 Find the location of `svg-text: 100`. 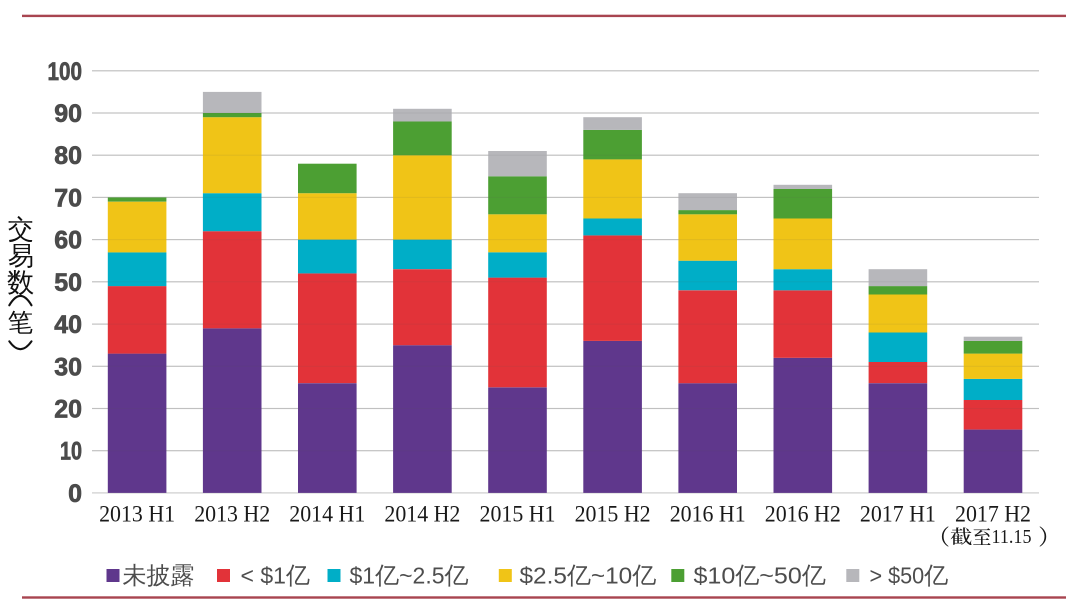

svg-text: 100 is located at coordinates (65, 72).